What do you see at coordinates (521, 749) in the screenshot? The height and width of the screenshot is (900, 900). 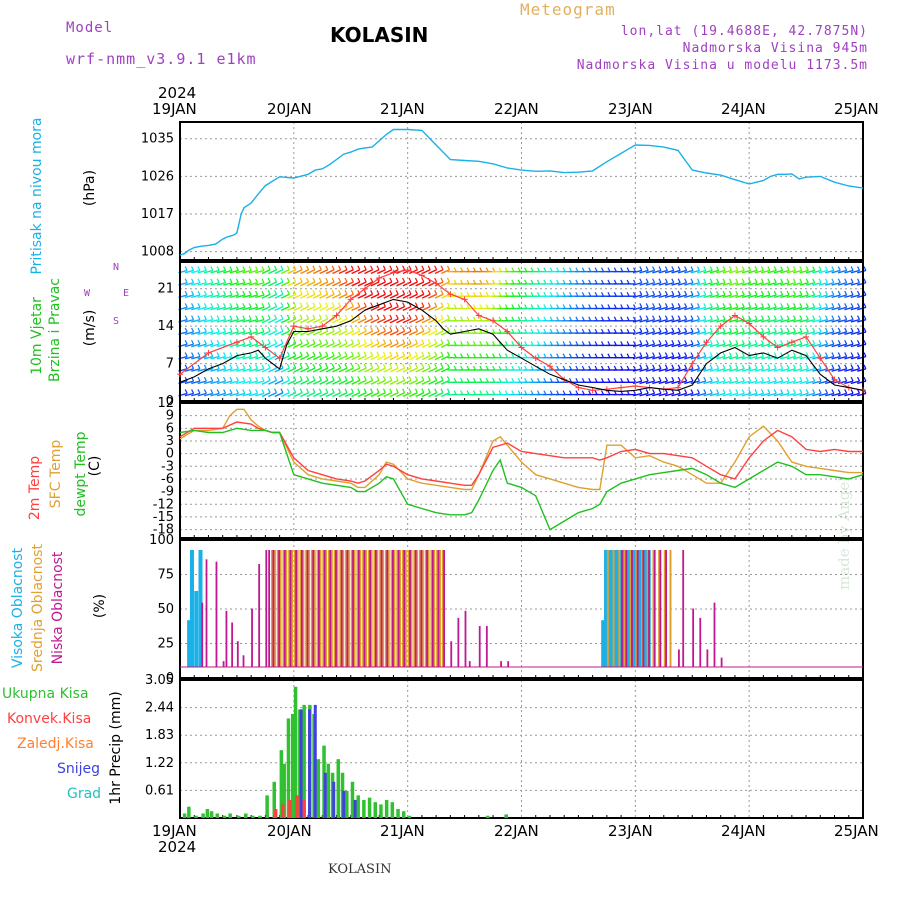 I see `precip-frame` at bounding box center [521, 749].